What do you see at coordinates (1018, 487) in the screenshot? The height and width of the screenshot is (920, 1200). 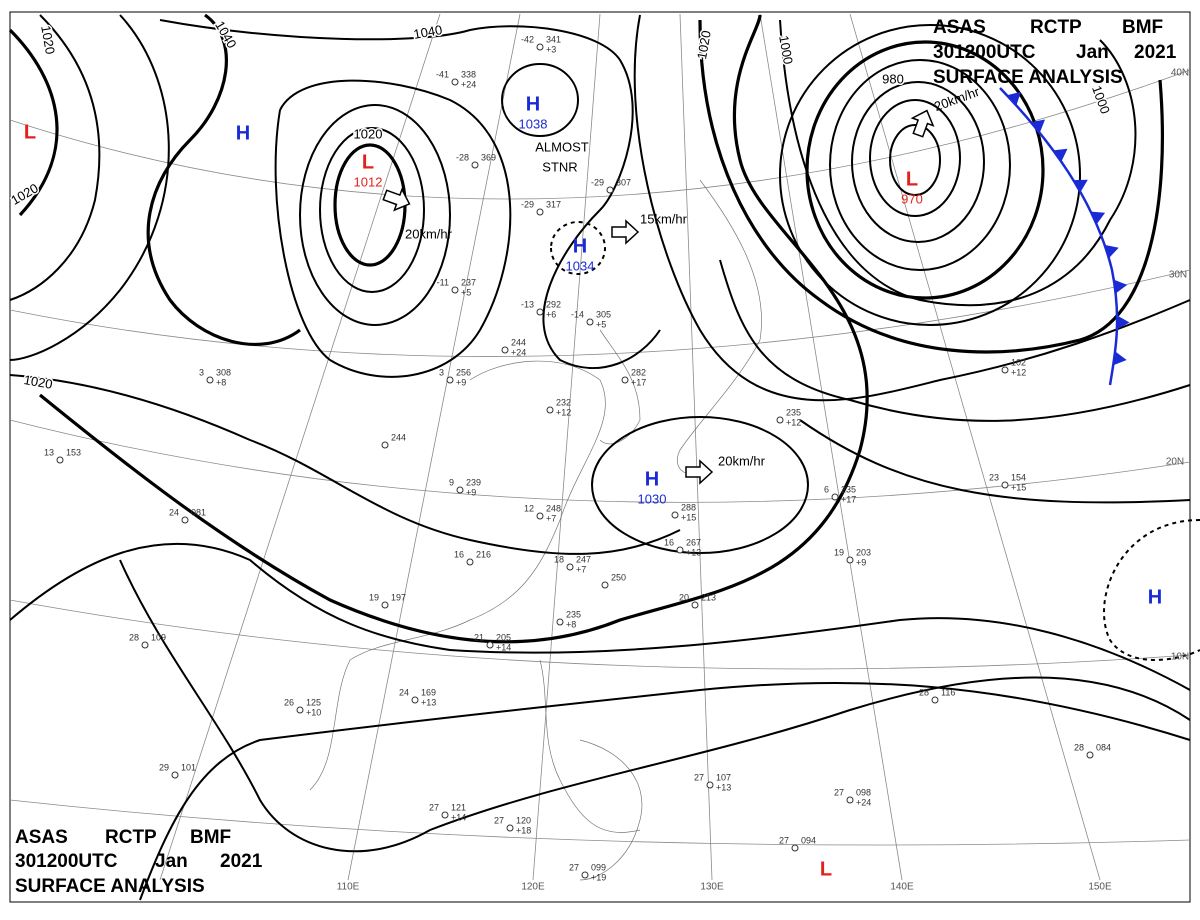 I see `station-tendency: +15` at bounding box center [1018, 487].